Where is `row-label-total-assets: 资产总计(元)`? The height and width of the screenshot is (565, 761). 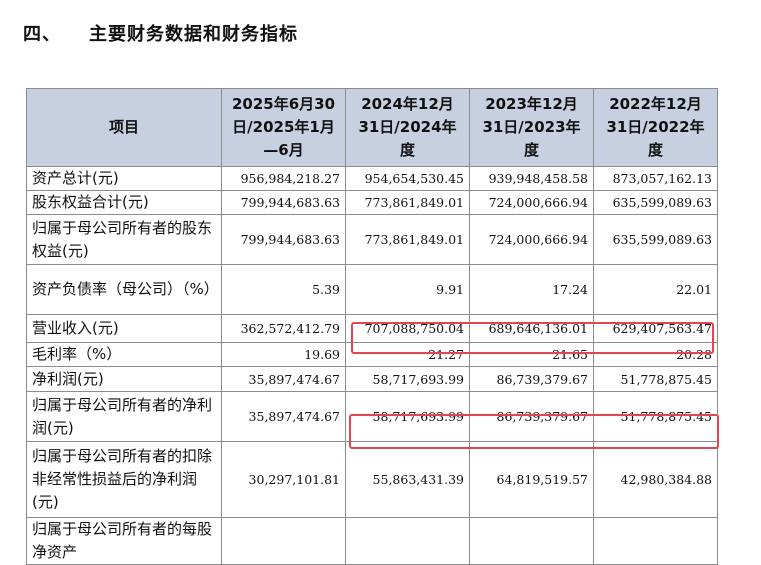
row-label-total-assets: 资产总计(元) is located at coordinates (124, 178).